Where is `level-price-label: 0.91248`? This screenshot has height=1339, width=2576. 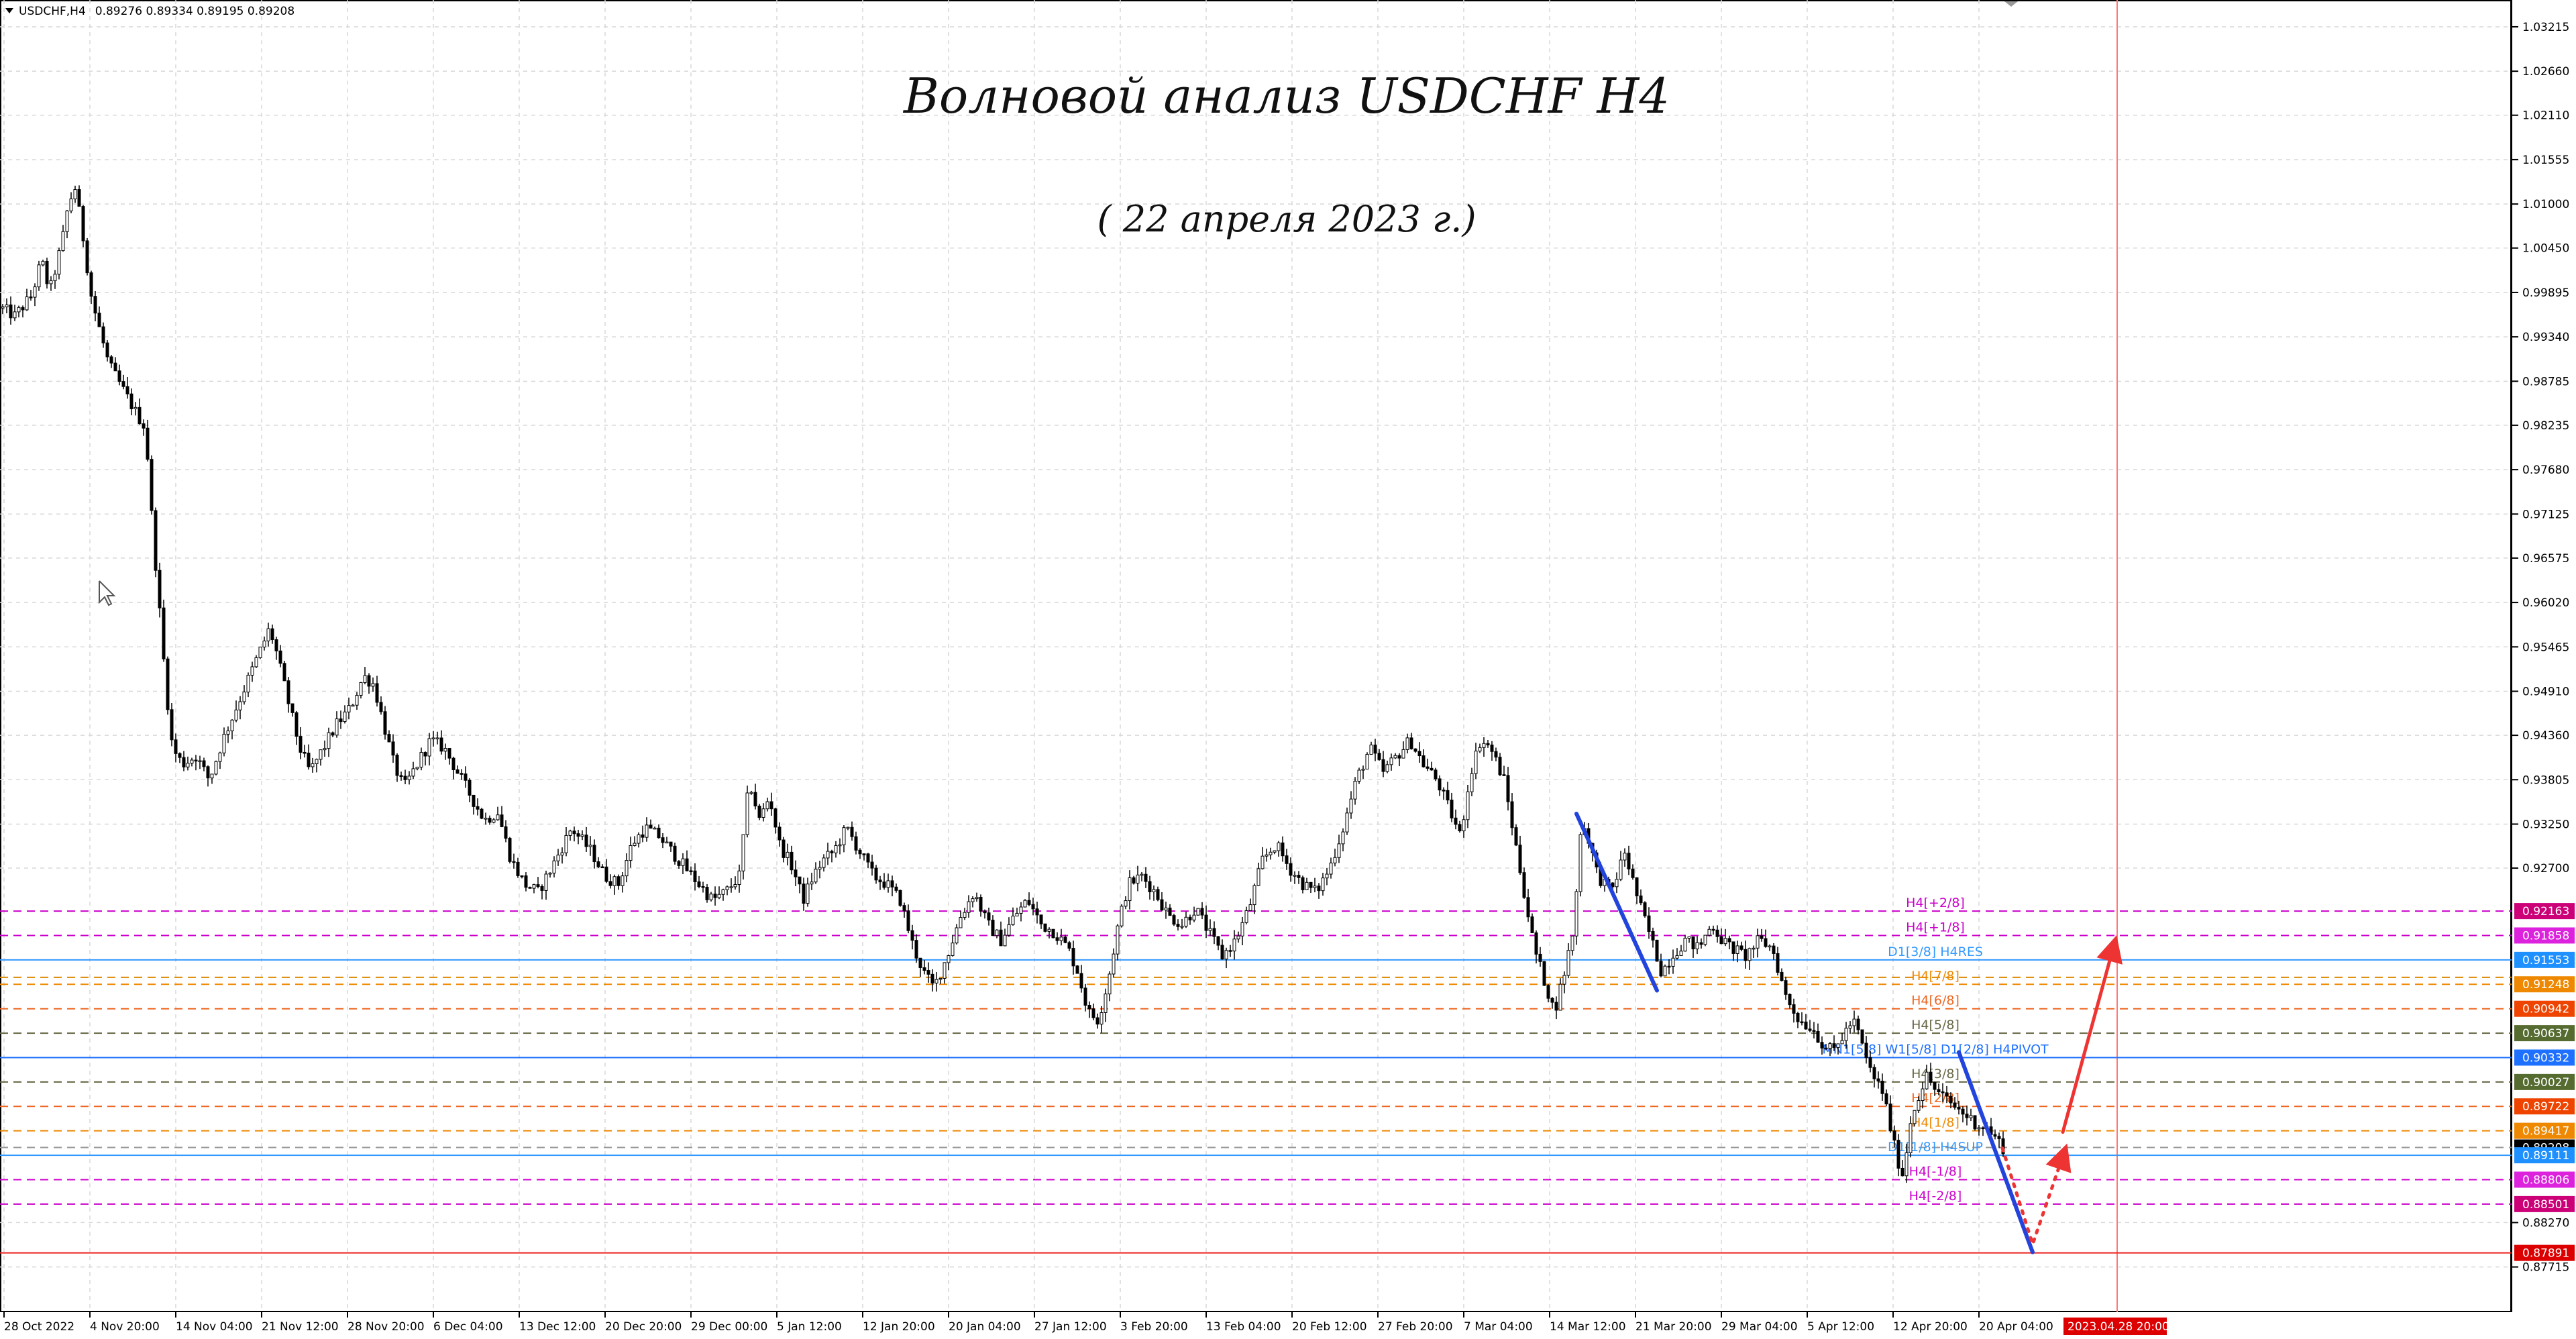 level-price-label: 0.91248 is located at coordinates (2545, 985).